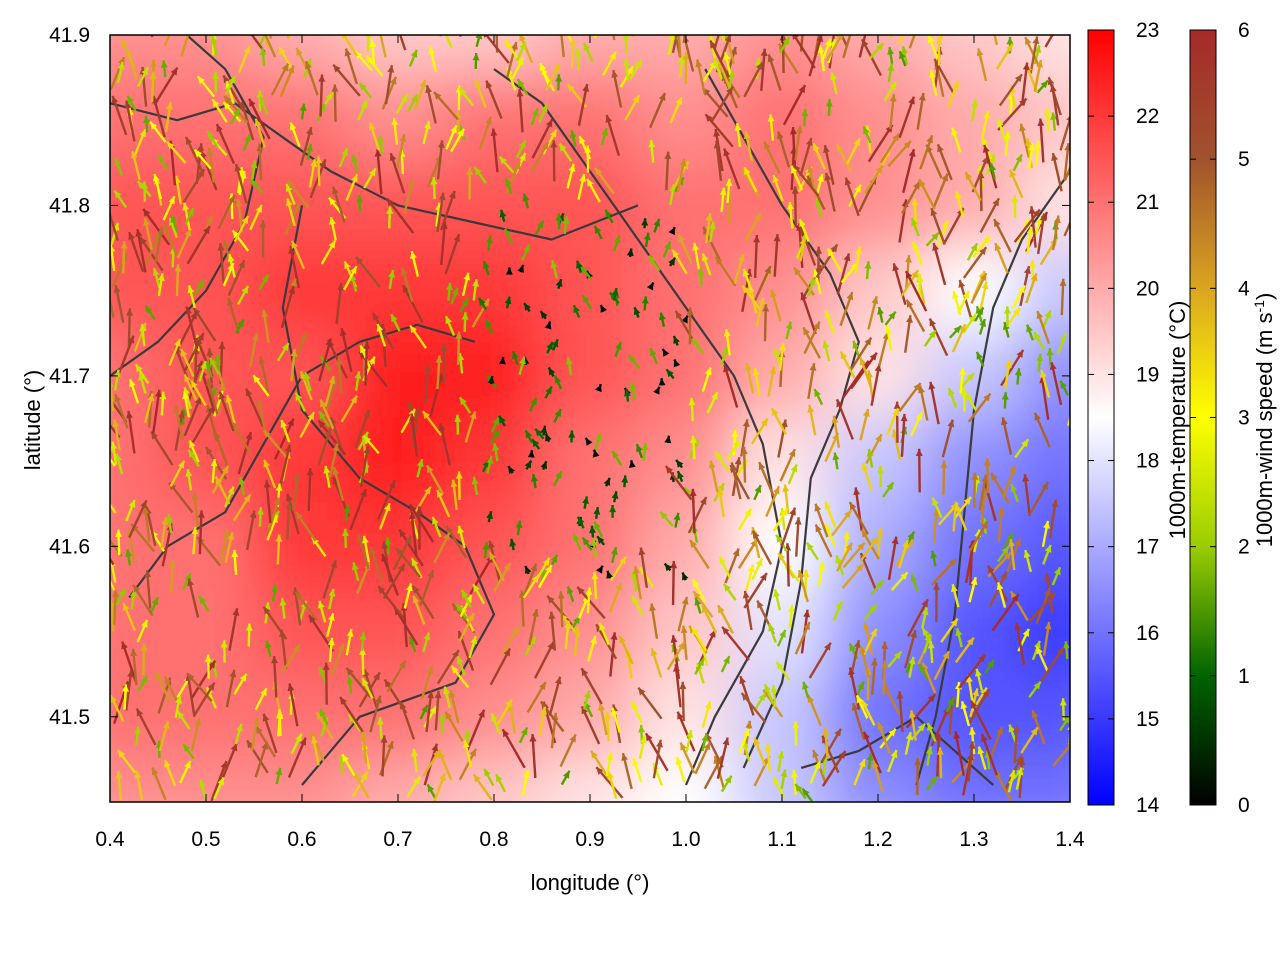 Image resolution: width=1280 pixels, height=965 pixels. What do you see at coordinates (69, 376) in the screenshot?
I see `y-tick-label: 41.7` at bounding box center [69, 376].